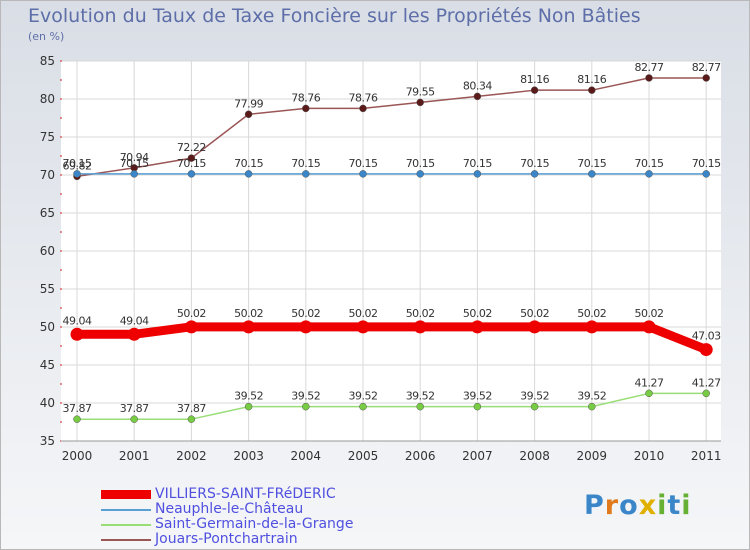  I want to click on proxiti-logo: Proxiti, so click(638, 505).